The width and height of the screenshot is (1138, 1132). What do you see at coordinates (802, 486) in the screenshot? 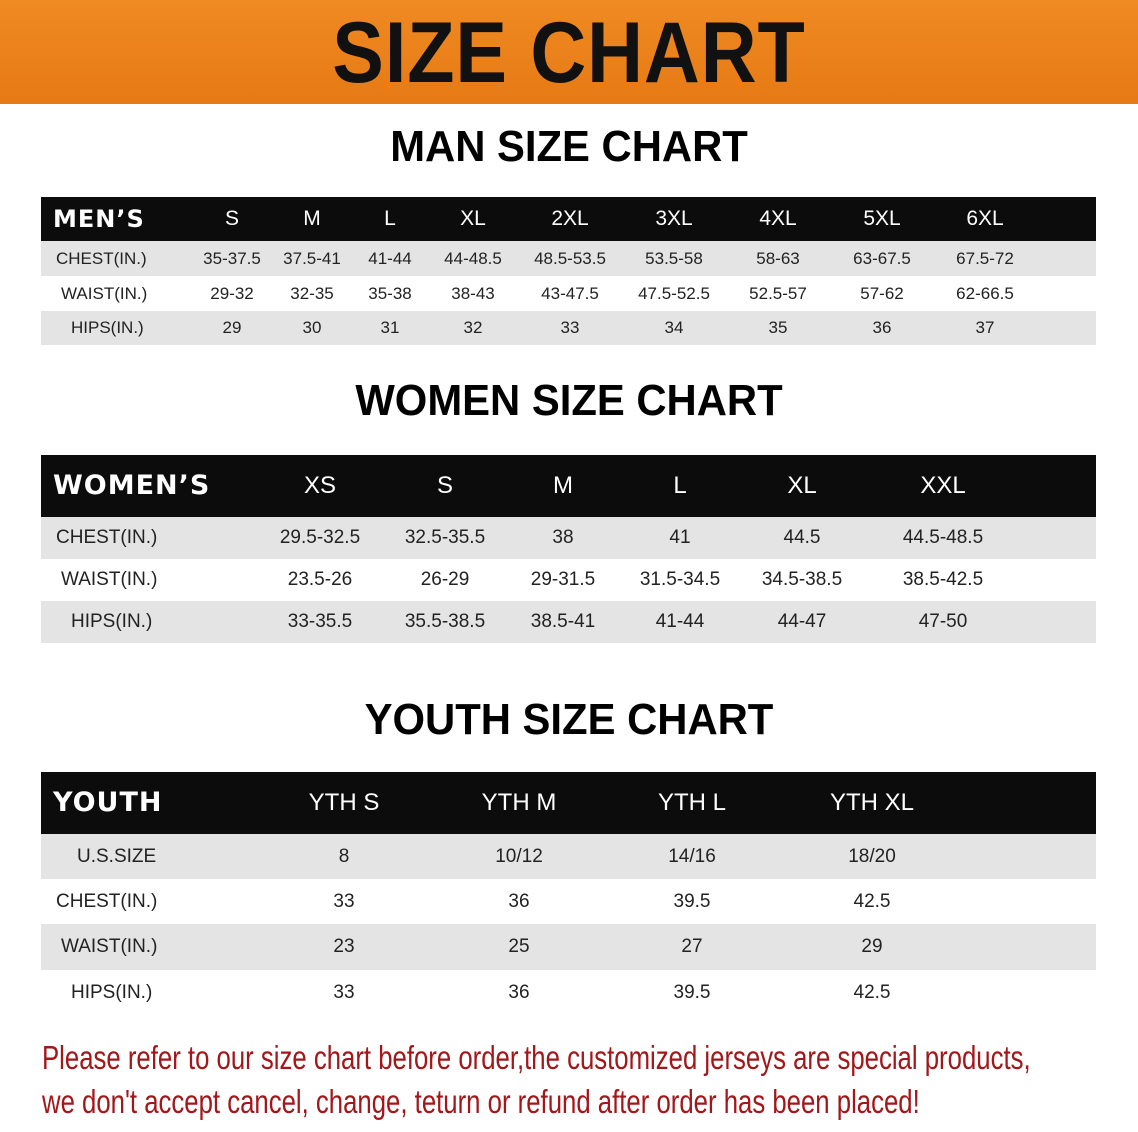
I see `women-size-header: XL` at bounding box center [802, 486].